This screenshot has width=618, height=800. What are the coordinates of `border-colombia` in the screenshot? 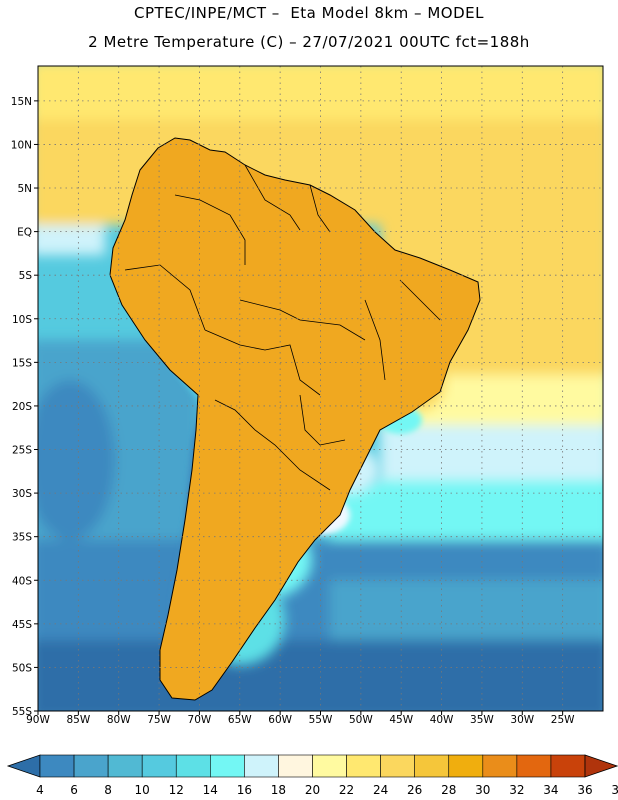 It's located at (210, 229).